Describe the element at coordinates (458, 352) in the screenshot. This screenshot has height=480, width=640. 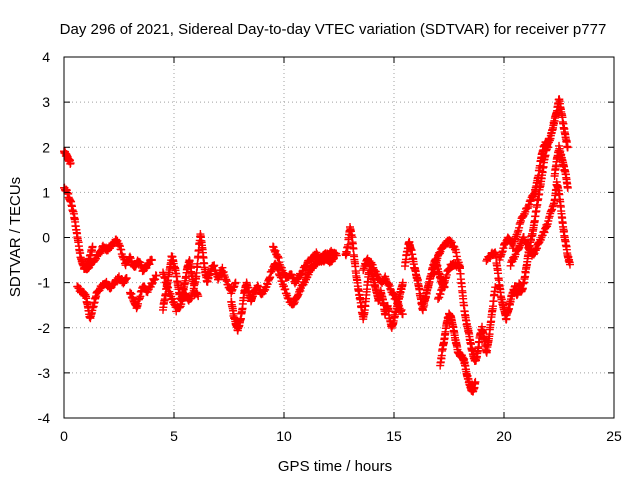
I see `series-seg-n` at that location.